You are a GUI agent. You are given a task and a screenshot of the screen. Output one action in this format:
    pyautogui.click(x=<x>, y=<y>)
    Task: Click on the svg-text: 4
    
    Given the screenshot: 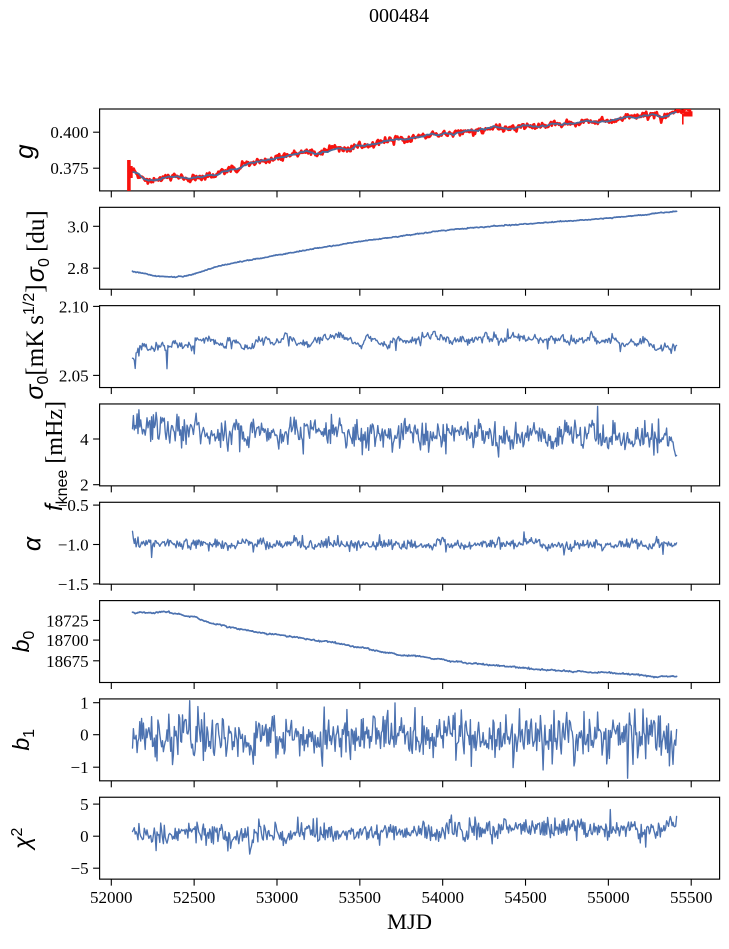 What is the action you would take?
    pyautogui.click(x=84, y=439)
    